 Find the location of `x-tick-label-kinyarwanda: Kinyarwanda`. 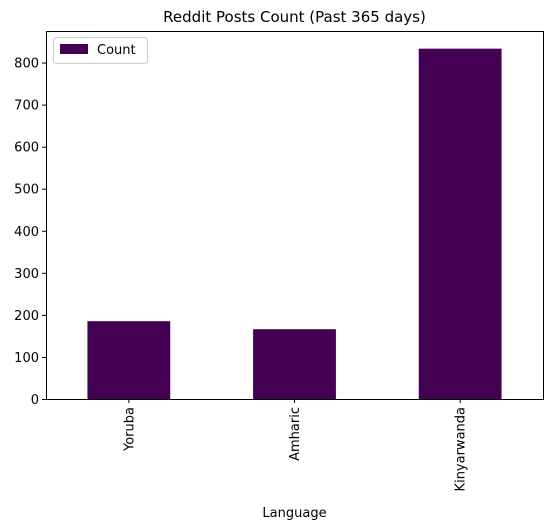

x-tick-label-kinyarwanda: Kinyarwanda is located at coordinates (461, 449).